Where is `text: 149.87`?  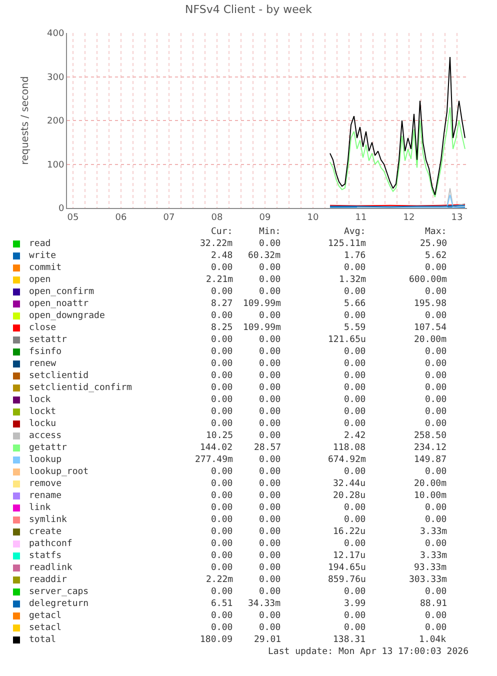
text: 149.87 is located at coordinates (430, 460).